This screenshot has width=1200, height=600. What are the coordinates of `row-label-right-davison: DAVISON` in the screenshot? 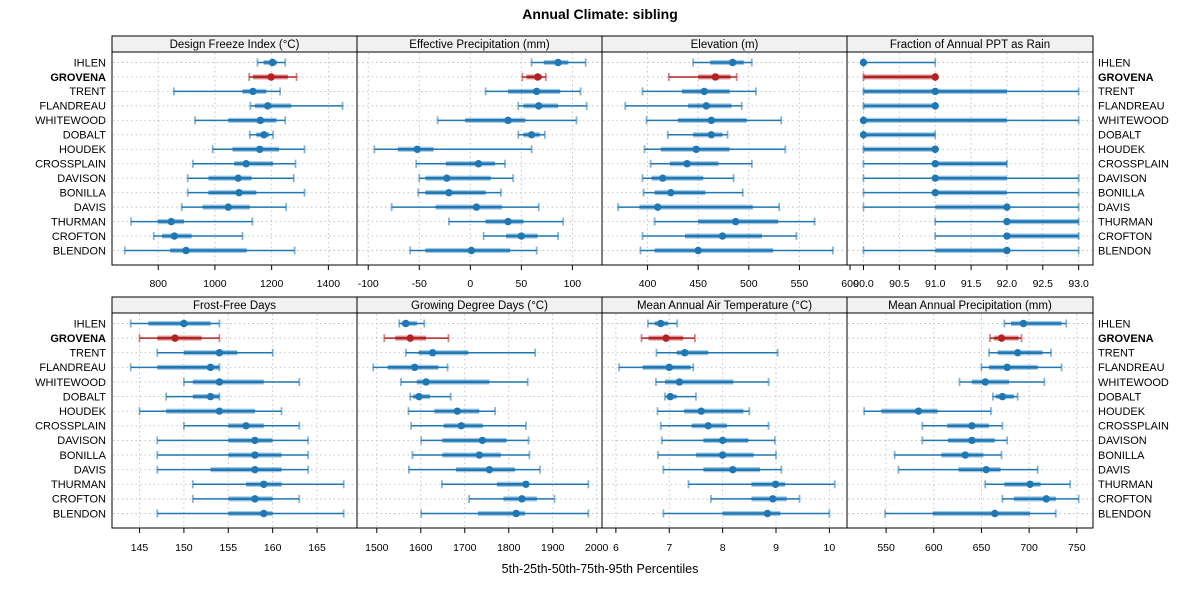 It's located at (1122, 179).